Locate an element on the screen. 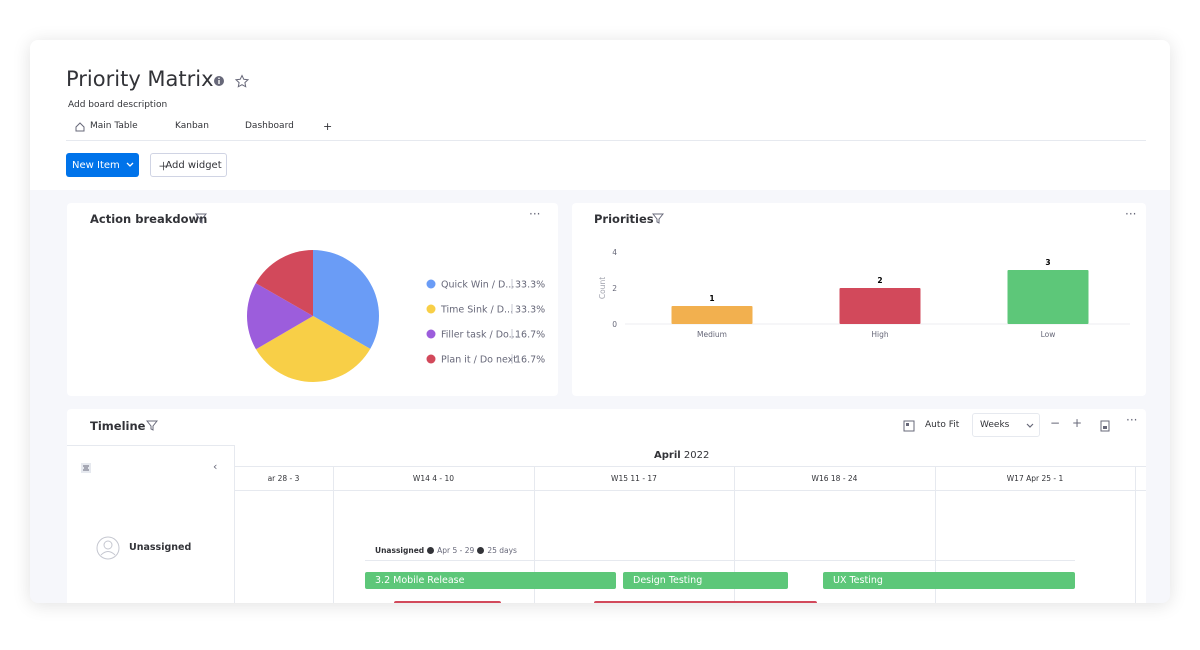 The height and width of the screenshot is (650, 1200). timeline-item: UX Testing is located at coordinates (949, 580).